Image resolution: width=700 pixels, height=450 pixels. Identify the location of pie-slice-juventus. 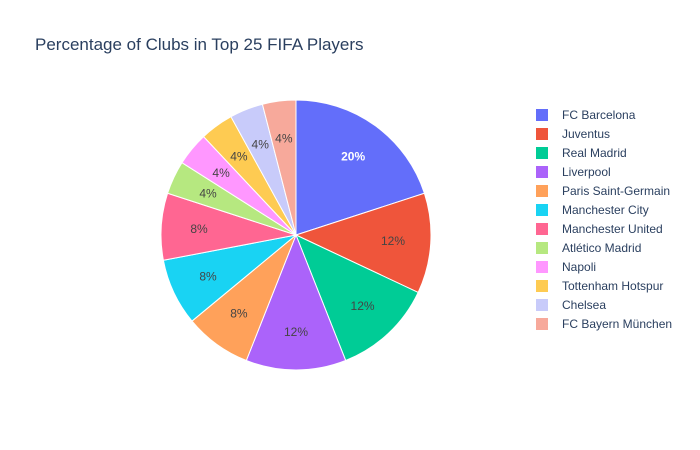
(363, 243).